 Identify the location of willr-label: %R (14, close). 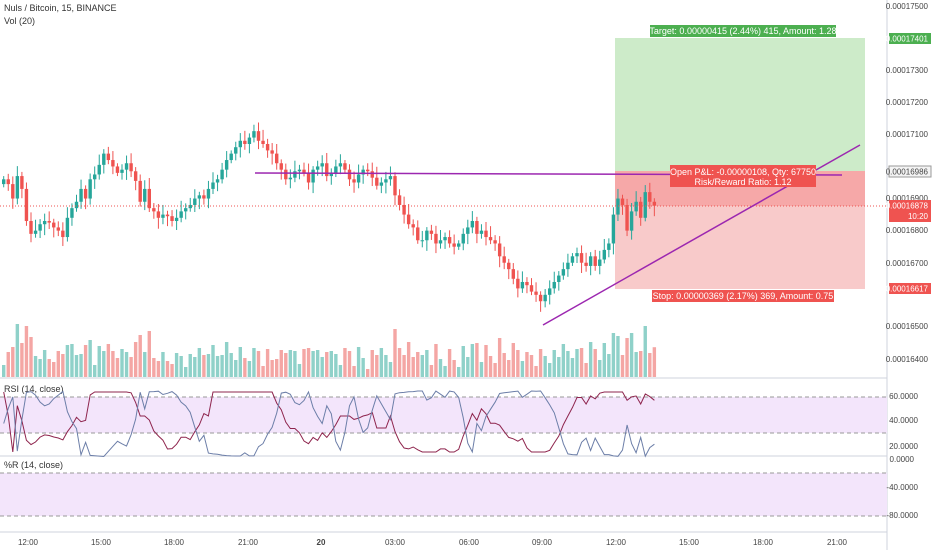
(34, 465).